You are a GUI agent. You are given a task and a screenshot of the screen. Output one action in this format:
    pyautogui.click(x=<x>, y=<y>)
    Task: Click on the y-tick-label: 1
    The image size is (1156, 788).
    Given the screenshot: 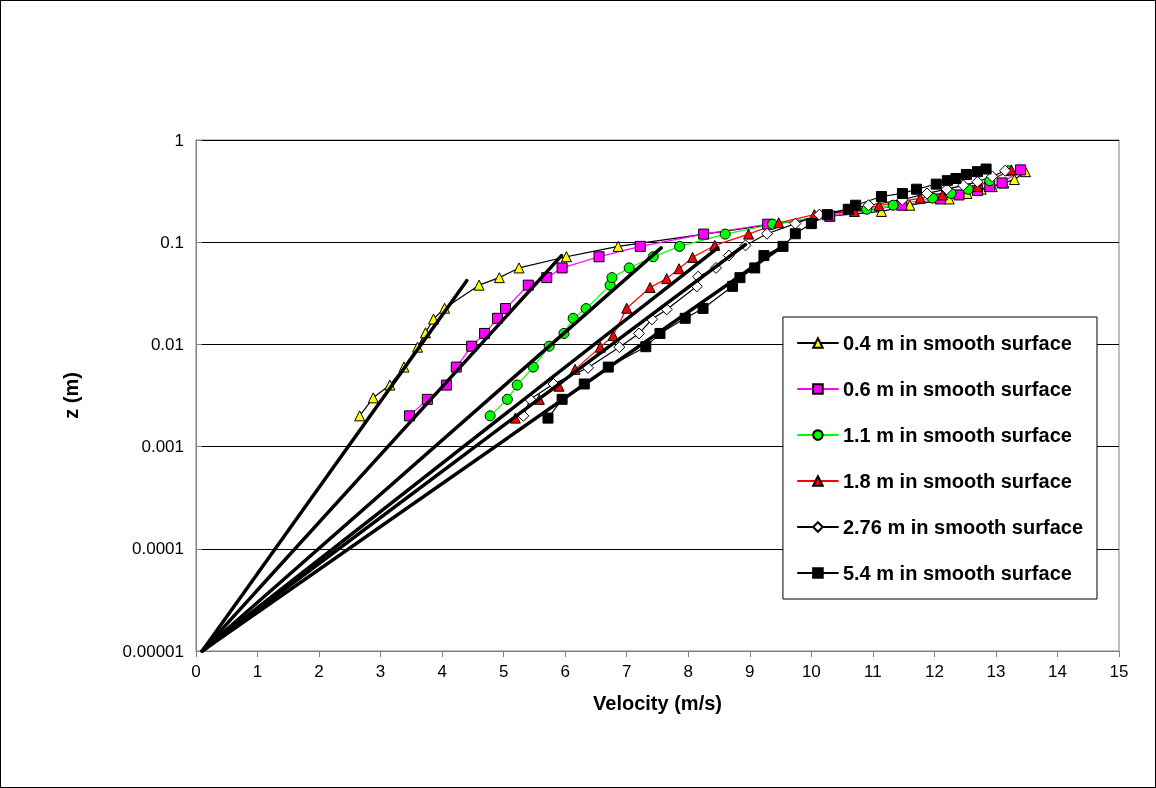 What is the action you would take?
    pyautogui.click(x=179, y=140)
    